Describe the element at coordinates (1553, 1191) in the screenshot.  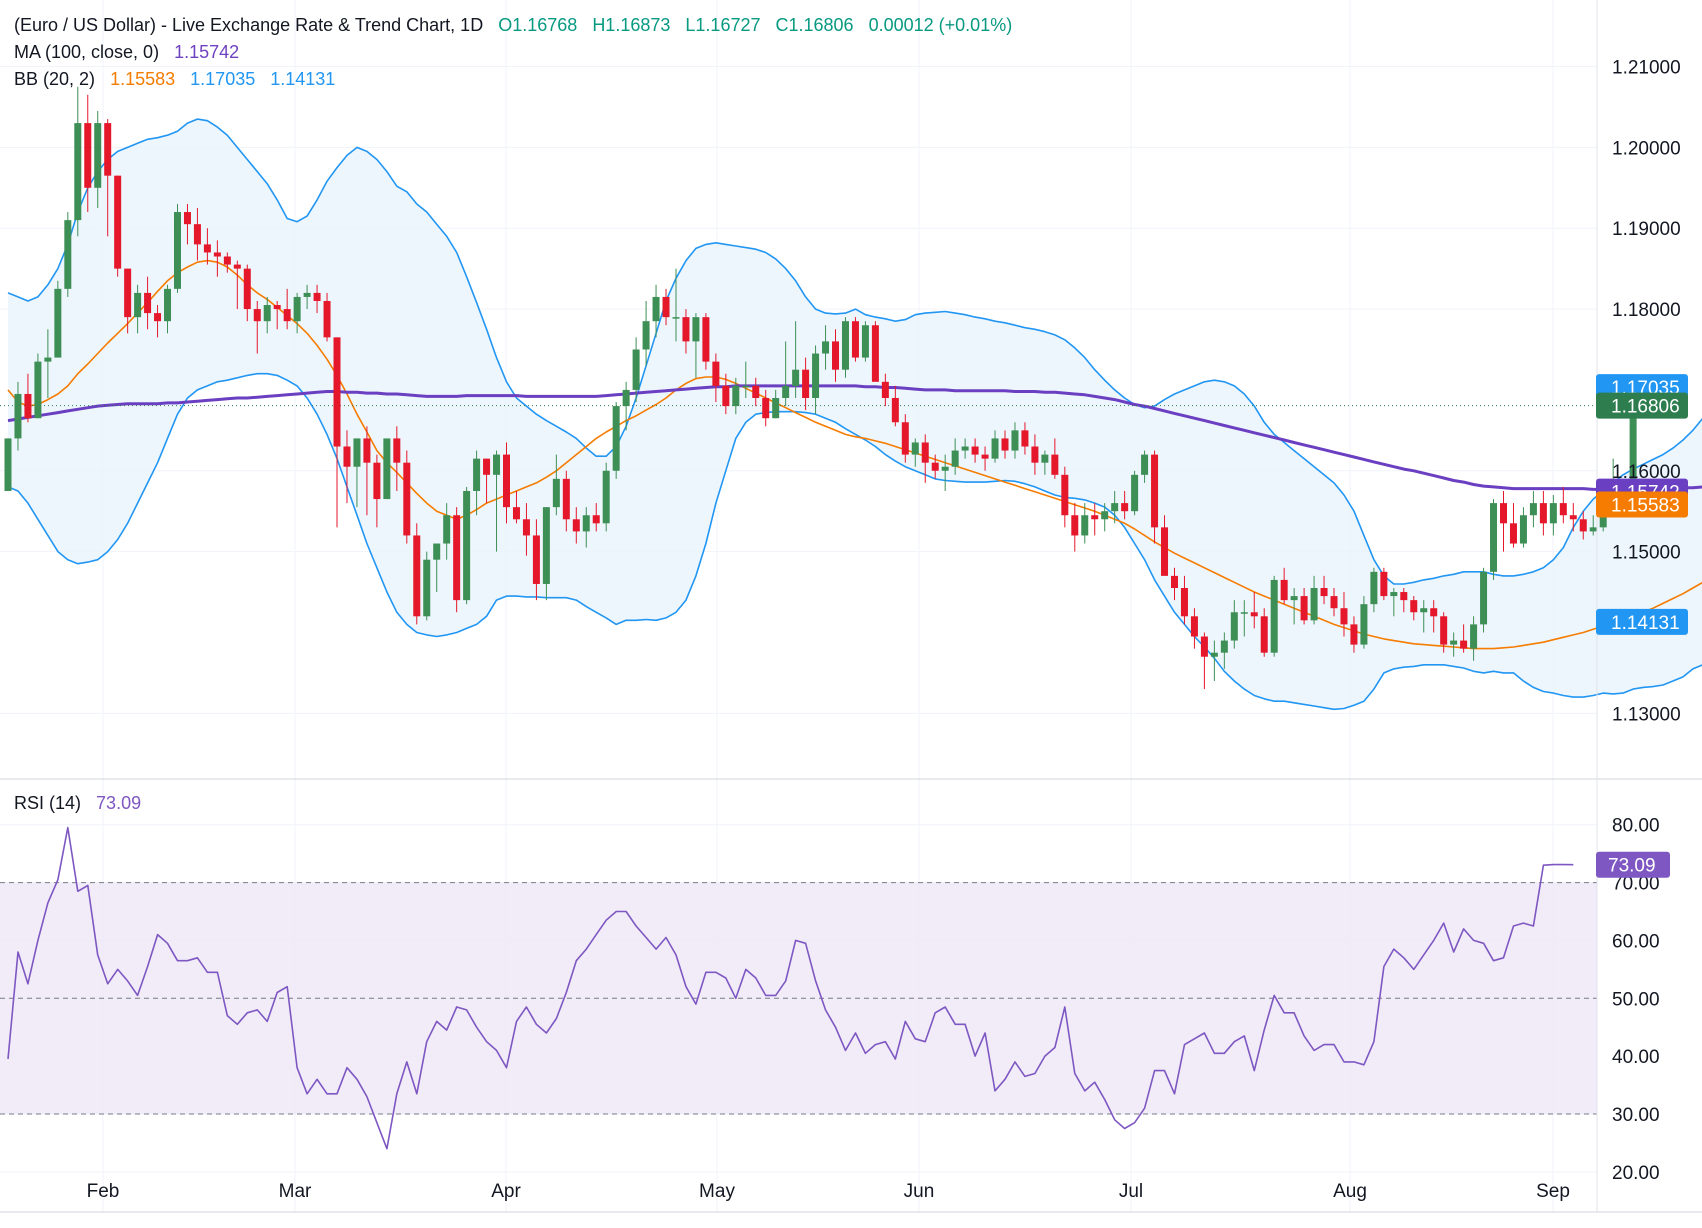
I see `x-tick-label: Sep` at that location.